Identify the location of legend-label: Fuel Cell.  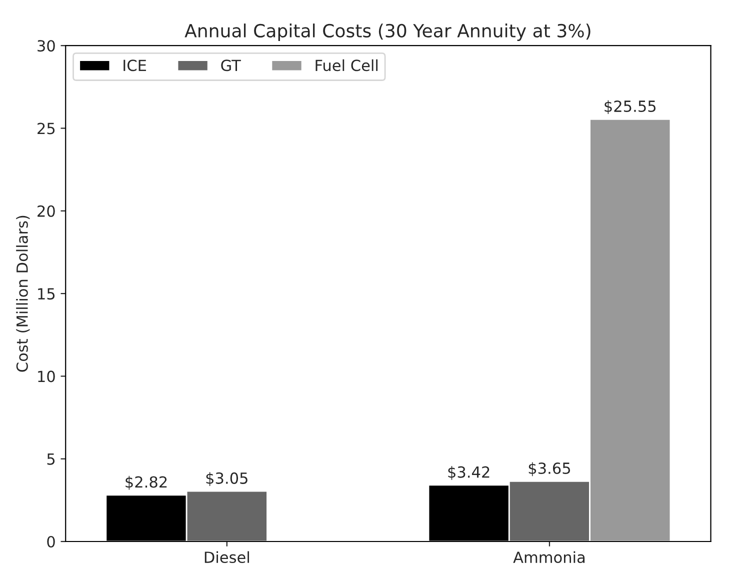
(347, 65).